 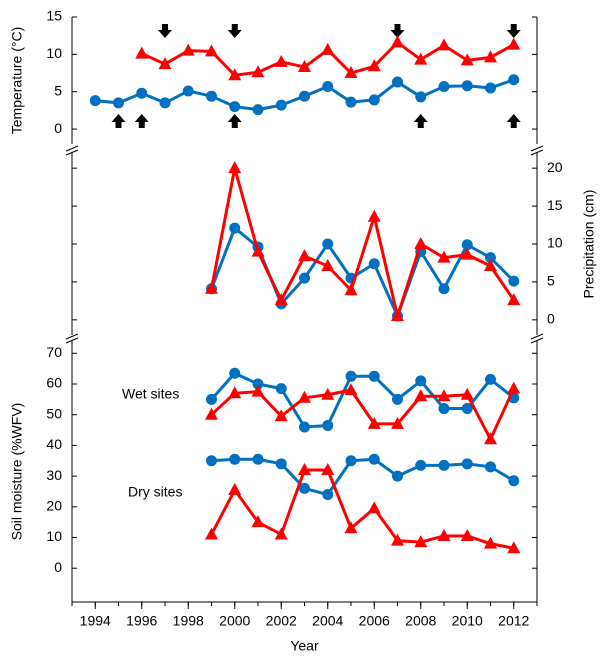 I want to click on y-tick-label: 40, so click(x=54, y=444).